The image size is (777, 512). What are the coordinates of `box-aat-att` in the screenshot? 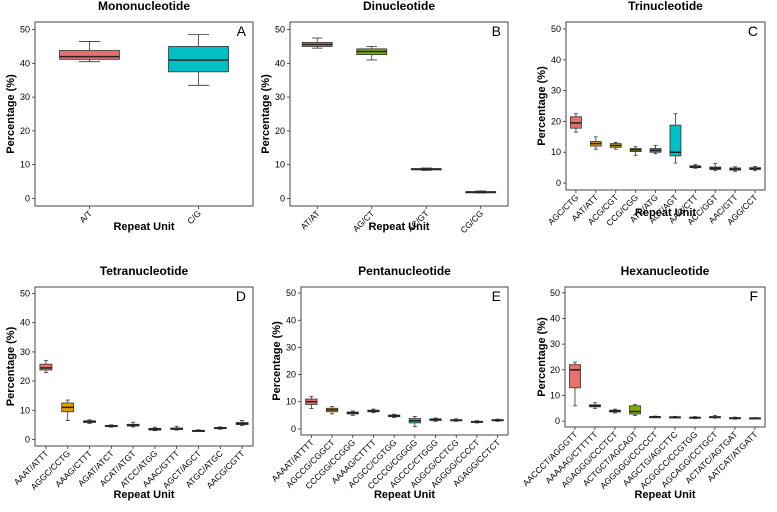 It's located at (595, 143).